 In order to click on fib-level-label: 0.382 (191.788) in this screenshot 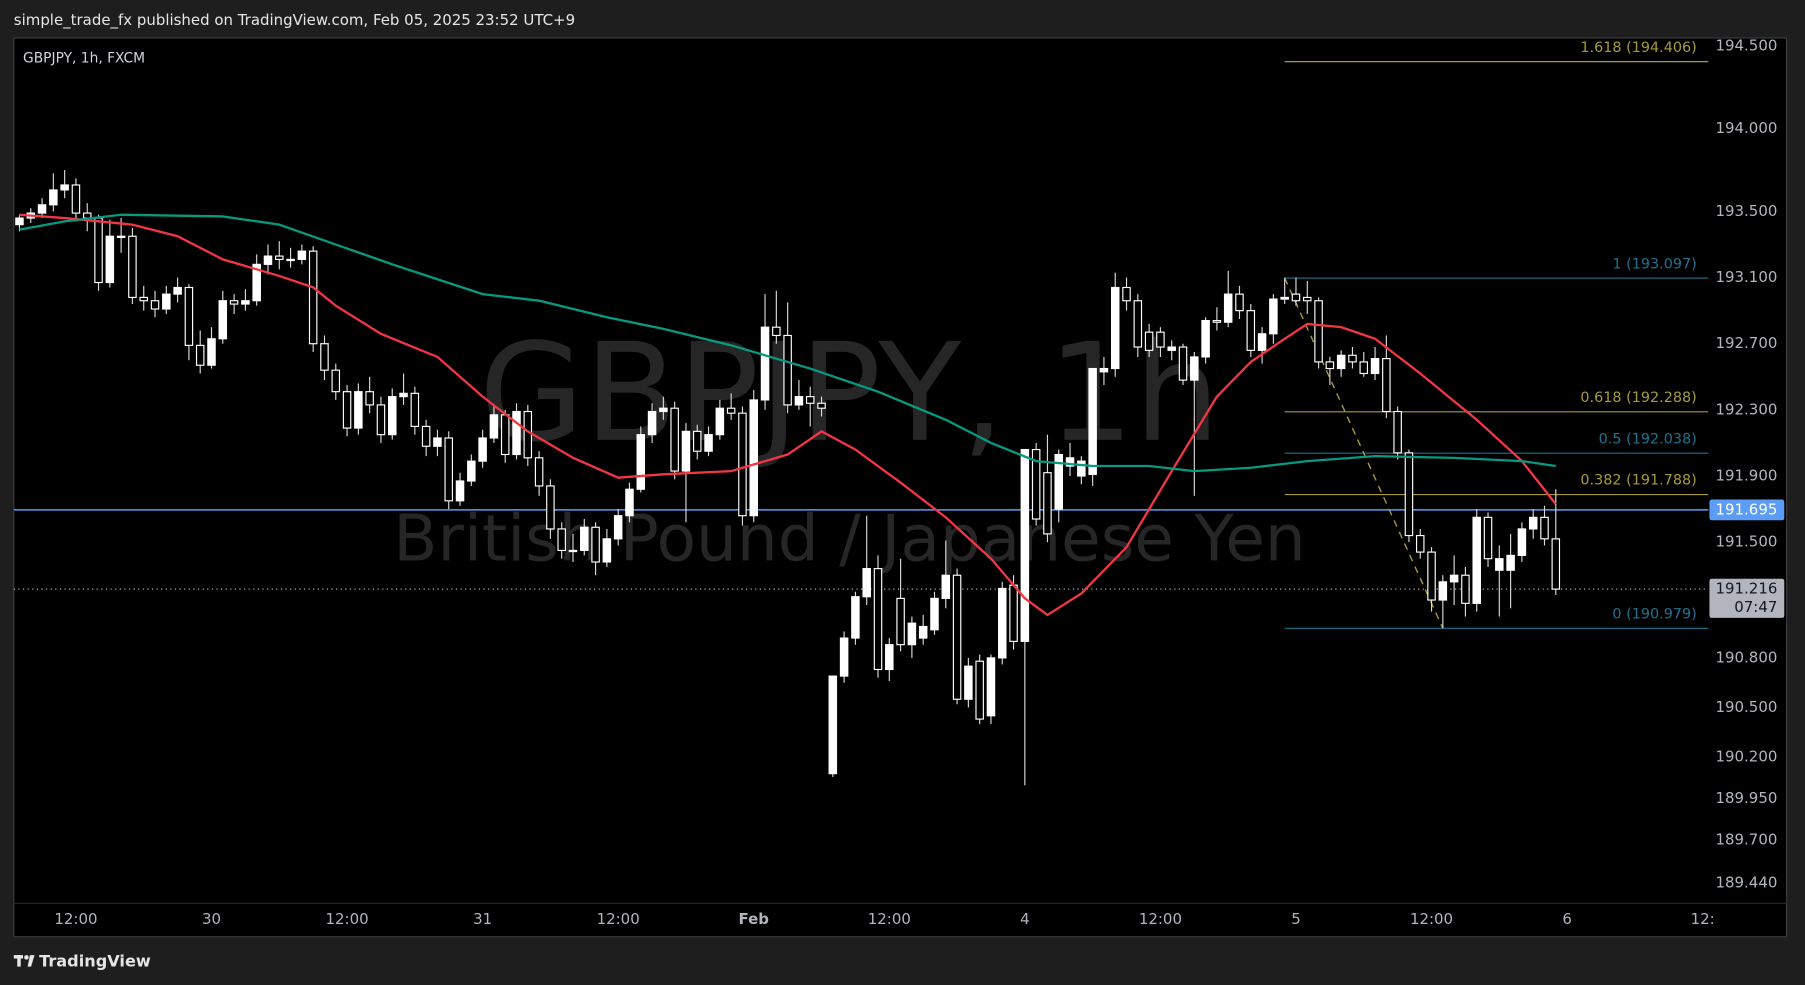, I will do `click(1638, 481)`.